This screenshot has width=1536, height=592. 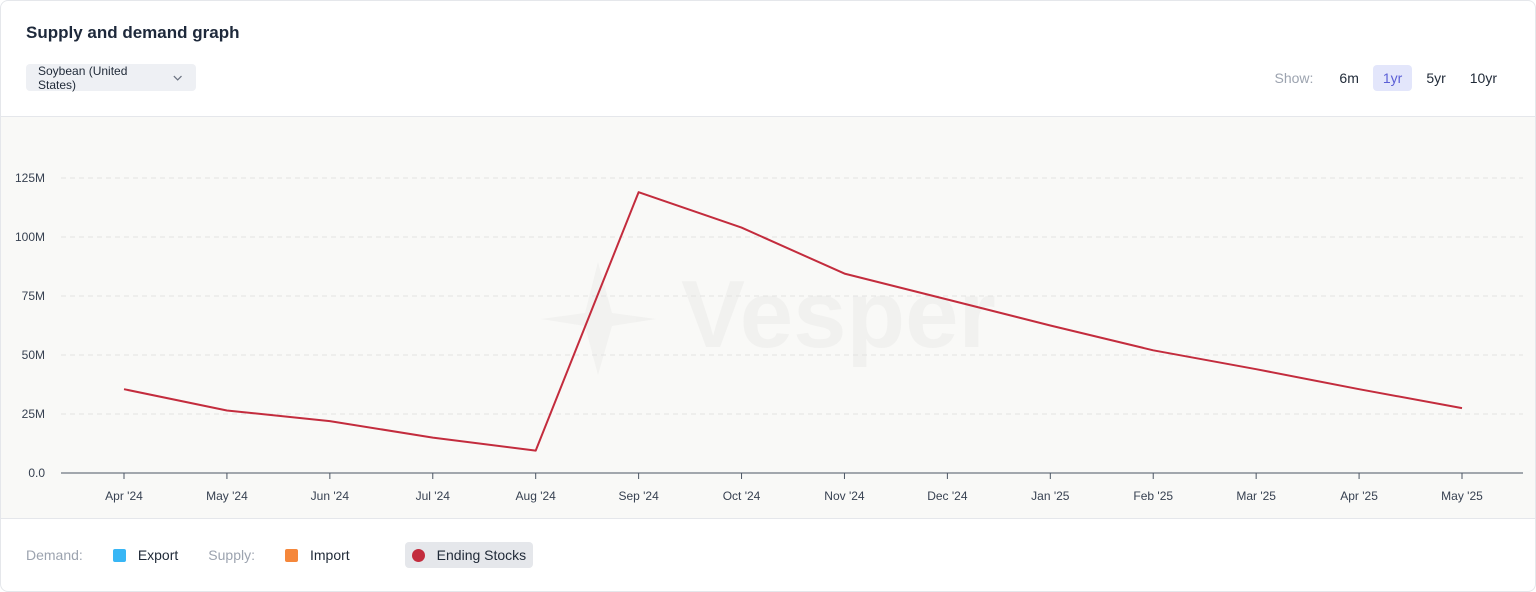 I want to click on legend-ending-stocks: Ending Stocks, so click(x=469, y=555).